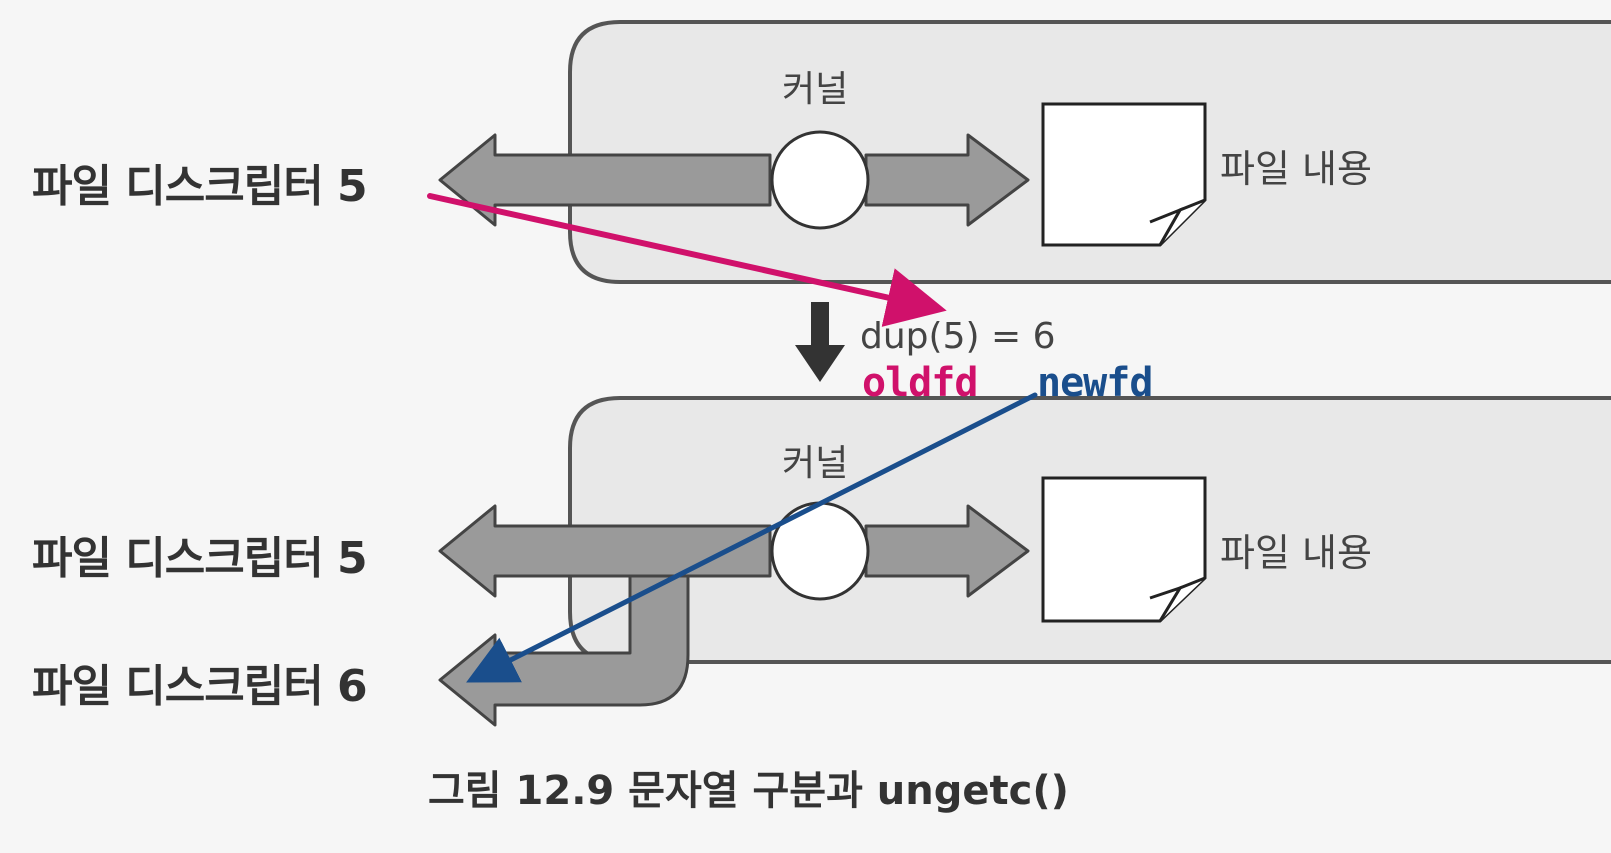  What do you see at coordinates (200, 186) in the screenshot?
I see `top-fd5-label: 파일 디스크립터 5` at bounding box center [200, 186].